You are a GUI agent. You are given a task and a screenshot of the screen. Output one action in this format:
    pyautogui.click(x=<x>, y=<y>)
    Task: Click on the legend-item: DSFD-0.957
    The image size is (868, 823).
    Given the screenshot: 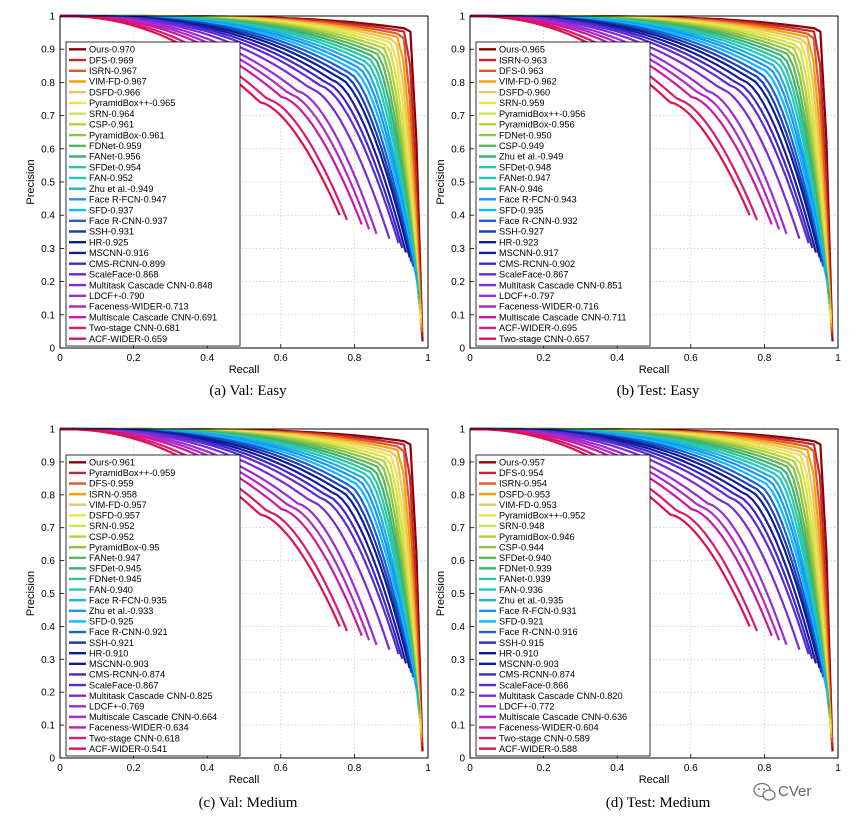 What is the action you would take?
    pyautogui.click(x=104, y=516)
    